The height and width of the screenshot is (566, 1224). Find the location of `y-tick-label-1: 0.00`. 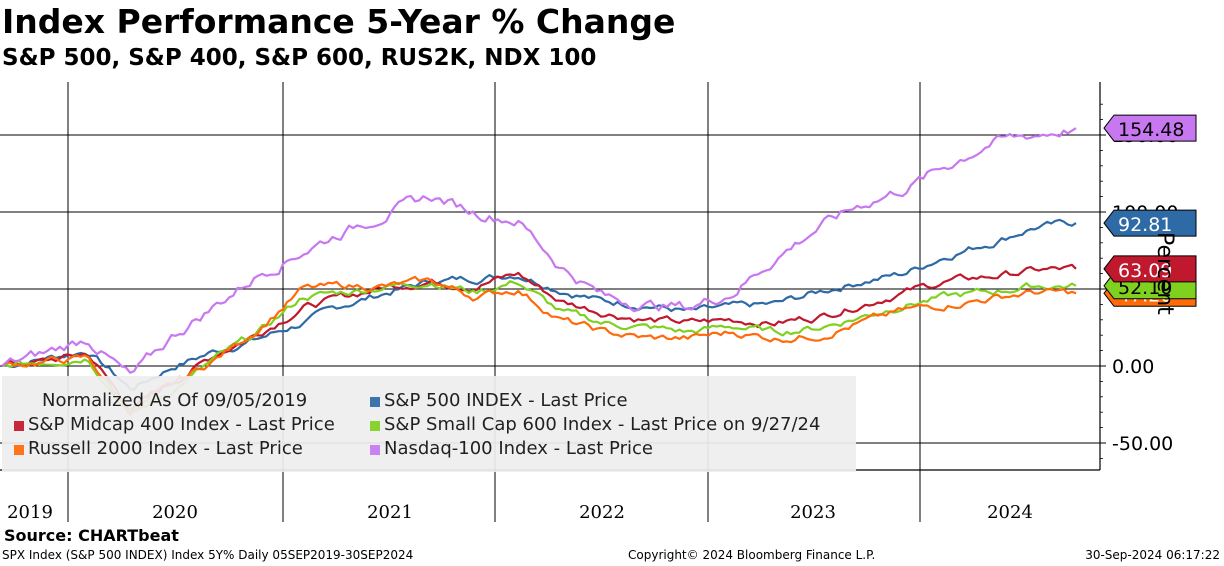

y-tick-label-1: 0.00 is located at coordinates (1133, 367).